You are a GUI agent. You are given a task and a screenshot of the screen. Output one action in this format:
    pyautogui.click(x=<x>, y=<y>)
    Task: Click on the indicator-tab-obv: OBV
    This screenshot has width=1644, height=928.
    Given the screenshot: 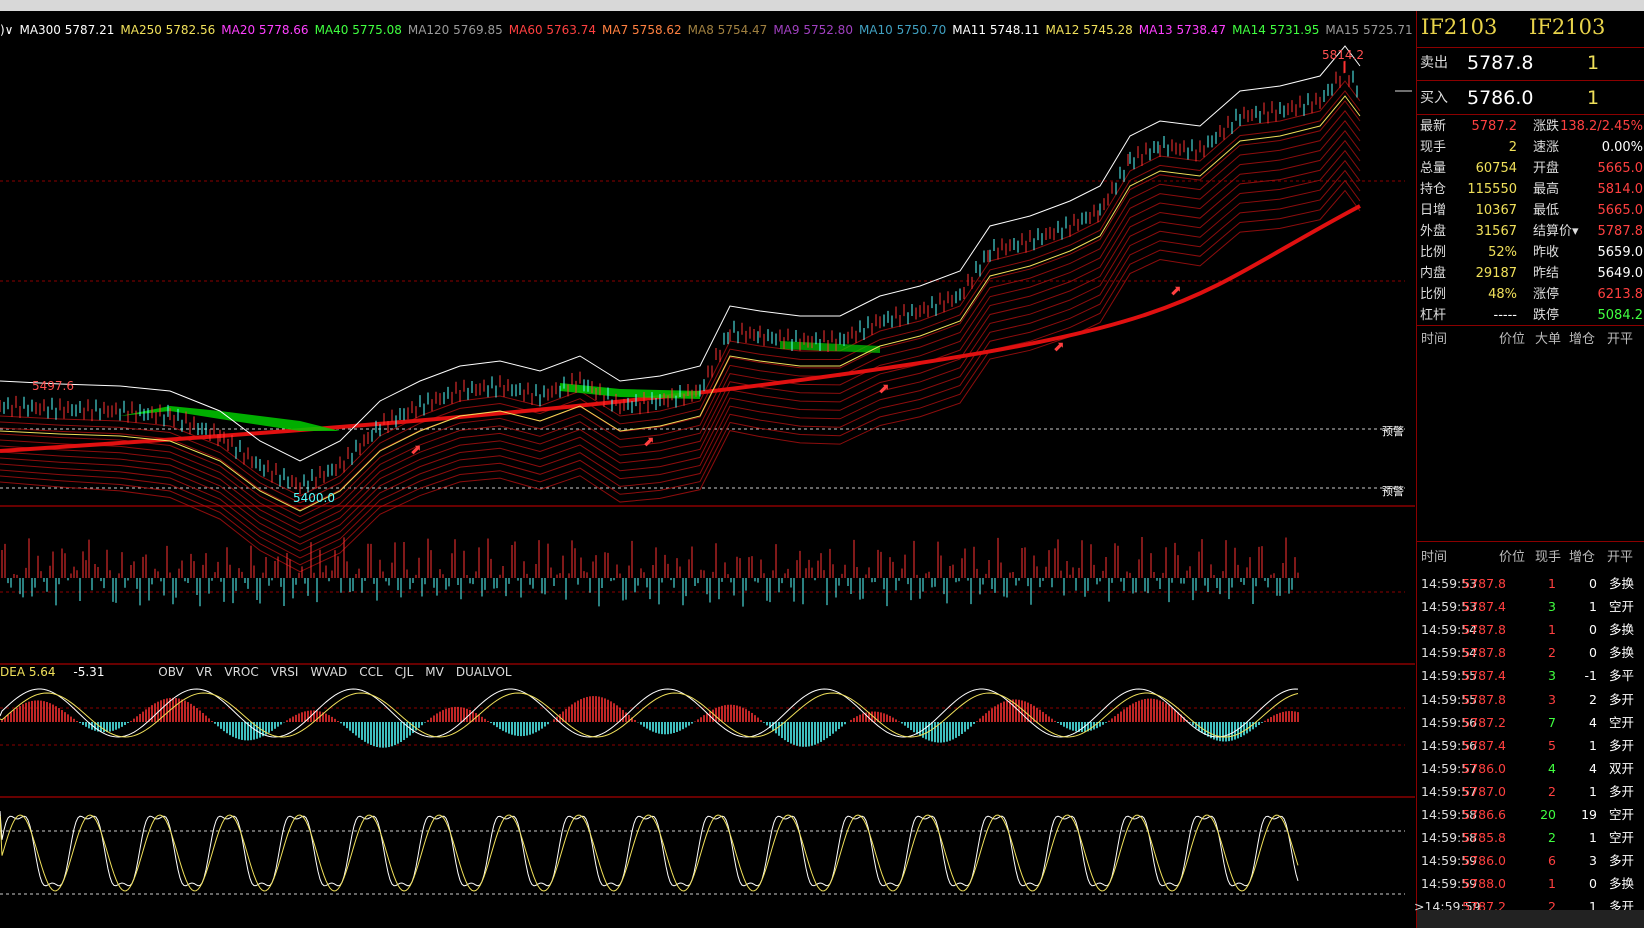 What is the action you would take?
    pyautogui.click(x=171, y=672)
    